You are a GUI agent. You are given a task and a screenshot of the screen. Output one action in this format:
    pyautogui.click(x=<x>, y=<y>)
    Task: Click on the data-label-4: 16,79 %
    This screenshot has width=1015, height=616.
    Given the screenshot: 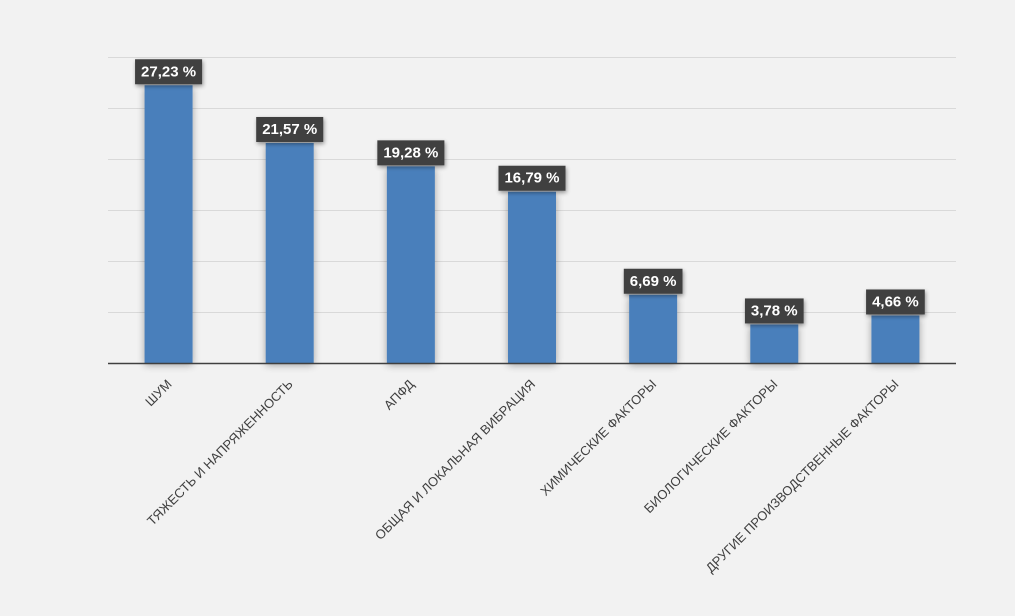 What is the action you would take?
    pyautogui.click(x=532, y=178)
    